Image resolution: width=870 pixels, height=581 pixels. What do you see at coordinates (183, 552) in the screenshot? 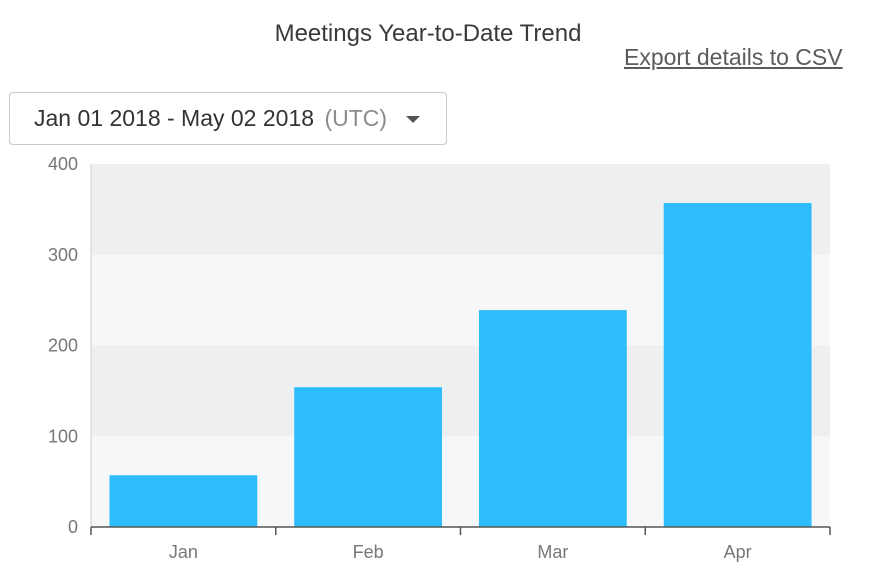
I see `x-tick-label: Jan` at bounding box center [183, 552].